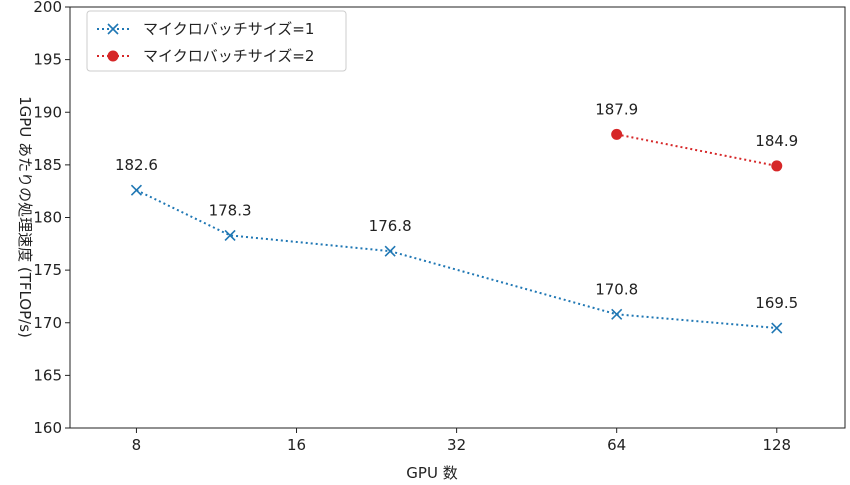  I want to click on y-tick-label: 200, so click(47, 8).